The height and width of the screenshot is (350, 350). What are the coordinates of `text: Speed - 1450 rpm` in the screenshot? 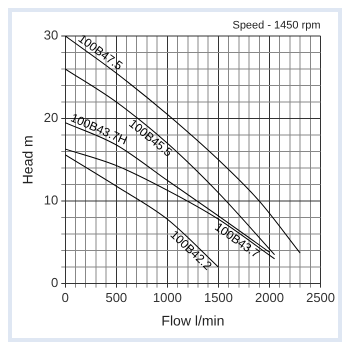 It's located at (276, 26).